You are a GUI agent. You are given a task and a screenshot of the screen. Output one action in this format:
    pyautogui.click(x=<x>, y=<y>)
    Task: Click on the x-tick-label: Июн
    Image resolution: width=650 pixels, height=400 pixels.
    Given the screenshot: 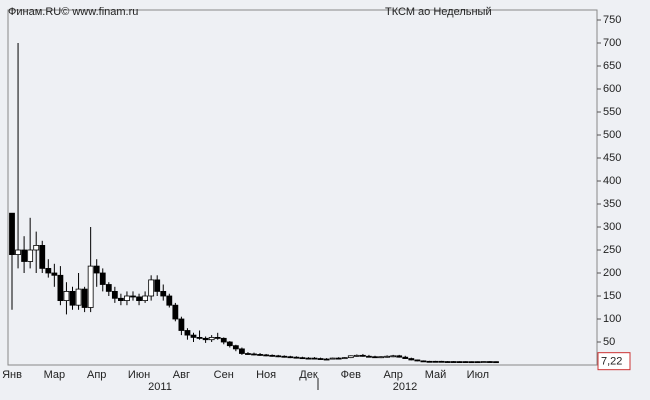 What is the action you would take?
    pyautogui.click(x=139, y=375)
    